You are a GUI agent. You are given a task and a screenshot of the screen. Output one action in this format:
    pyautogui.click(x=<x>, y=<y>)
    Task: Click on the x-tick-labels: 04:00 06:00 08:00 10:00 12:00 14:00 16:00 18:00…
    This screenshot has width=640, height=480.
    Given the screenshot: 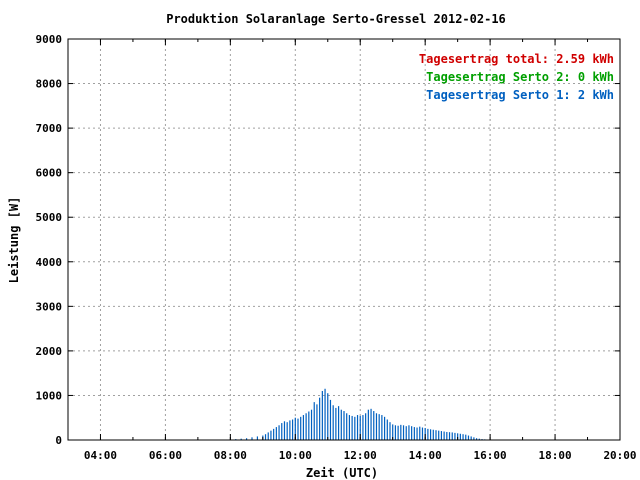 What is the action you would take?
    pyautogui.click(x=360, y=455)
    